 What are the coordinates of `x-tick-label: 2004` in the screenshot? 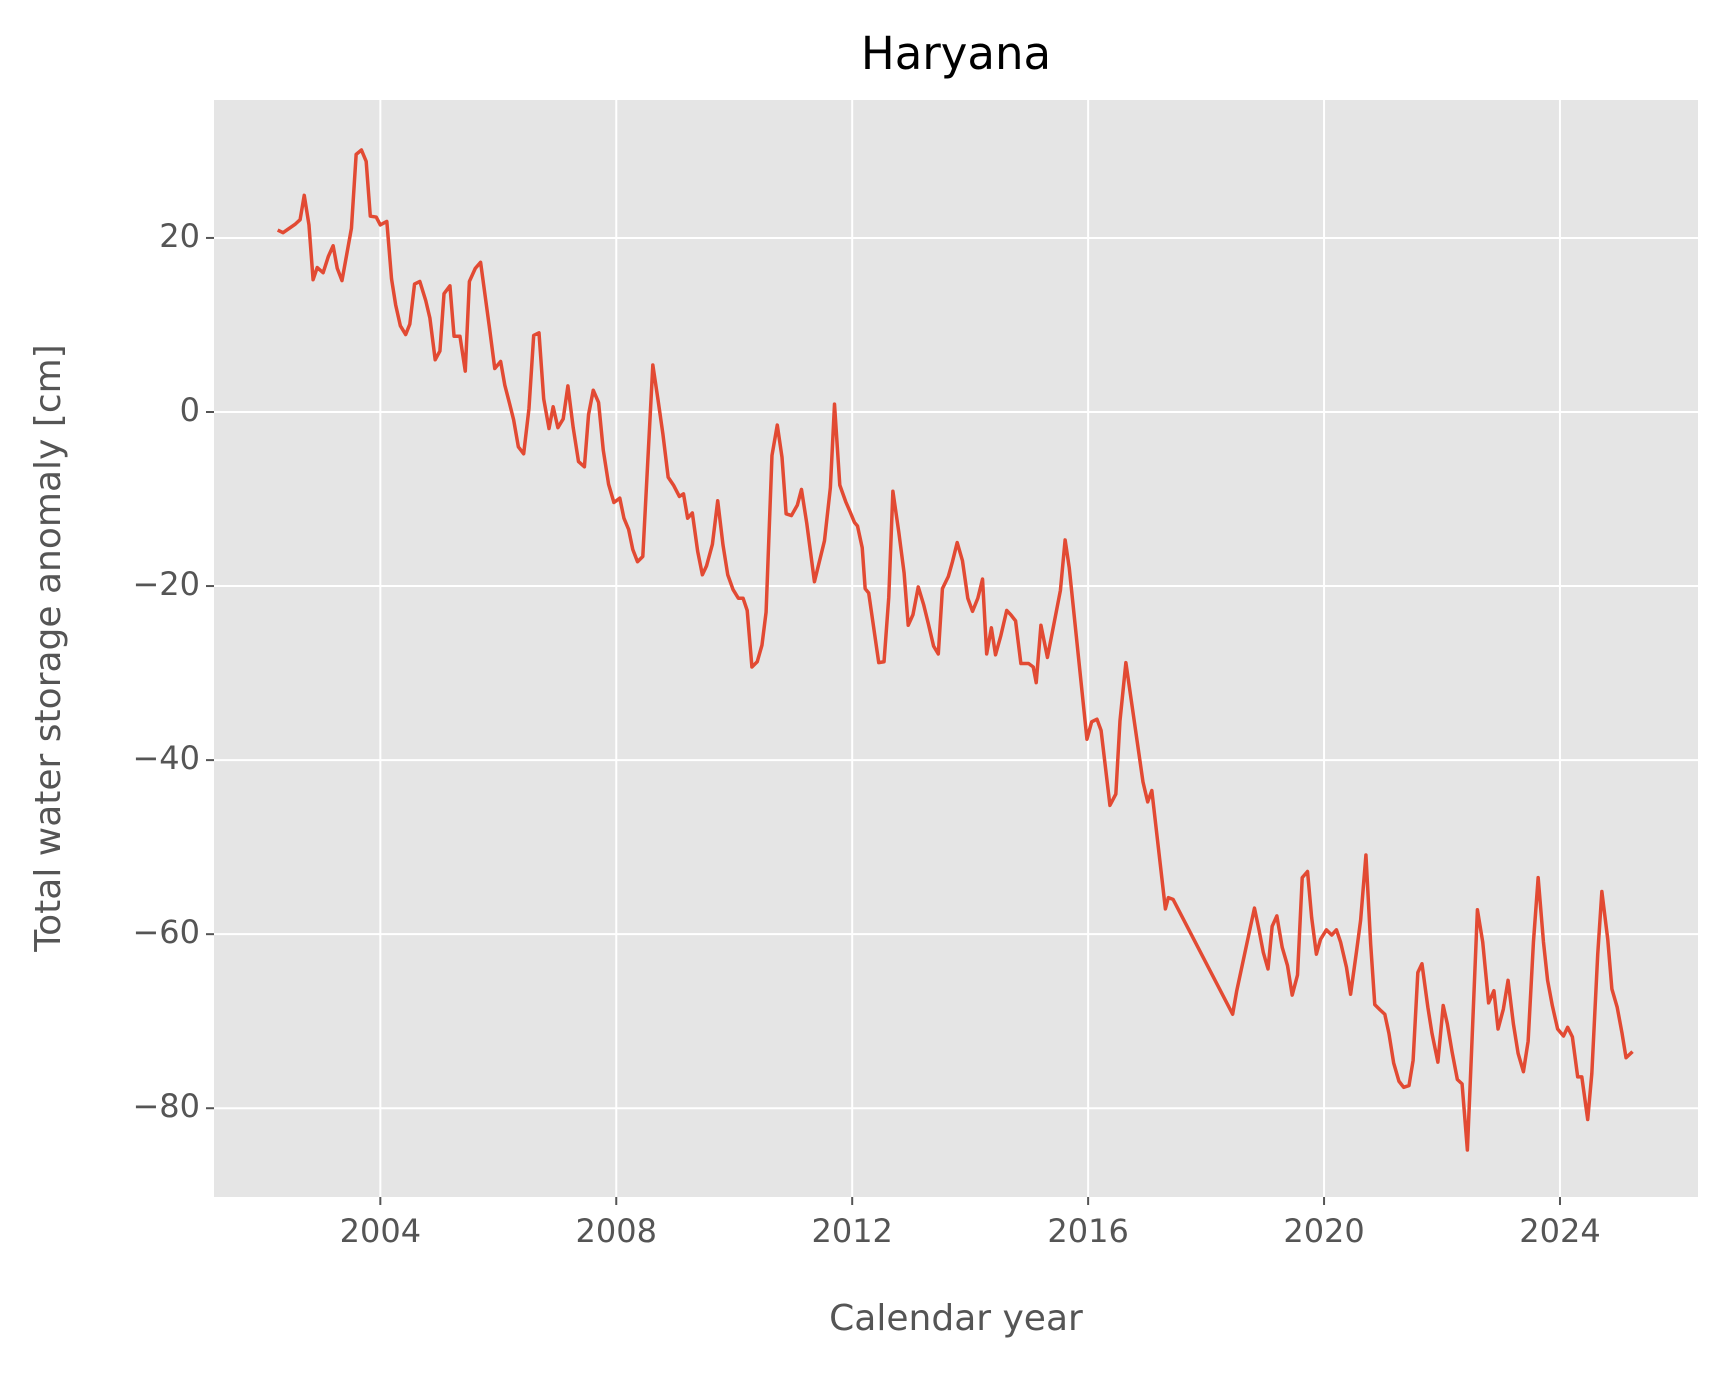 It's located at (380, 1231).